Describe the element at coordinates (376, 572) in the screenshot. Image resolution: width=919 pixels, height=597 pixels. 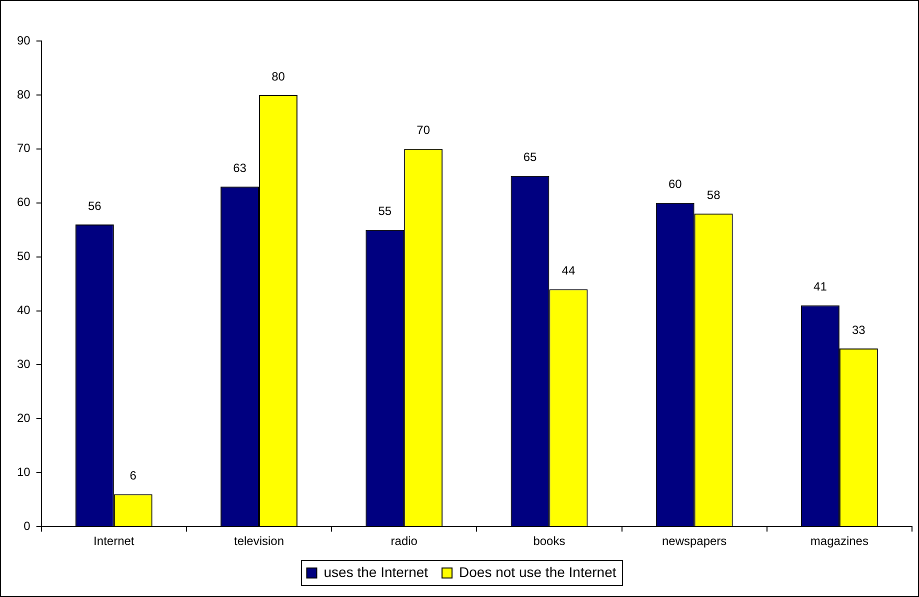
I see `legend-label: uses the Internet` at that location.